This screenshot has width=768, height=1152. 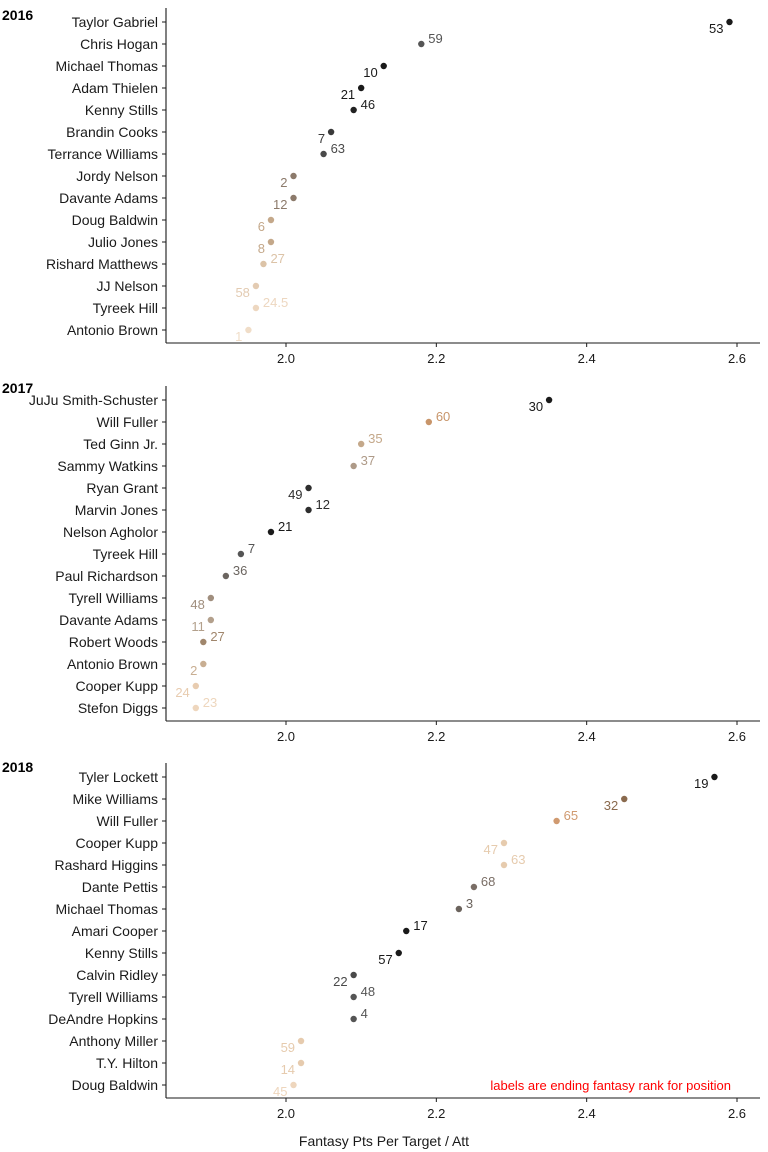 I want to click on rank-label: 11, so click(x=198, y=626).